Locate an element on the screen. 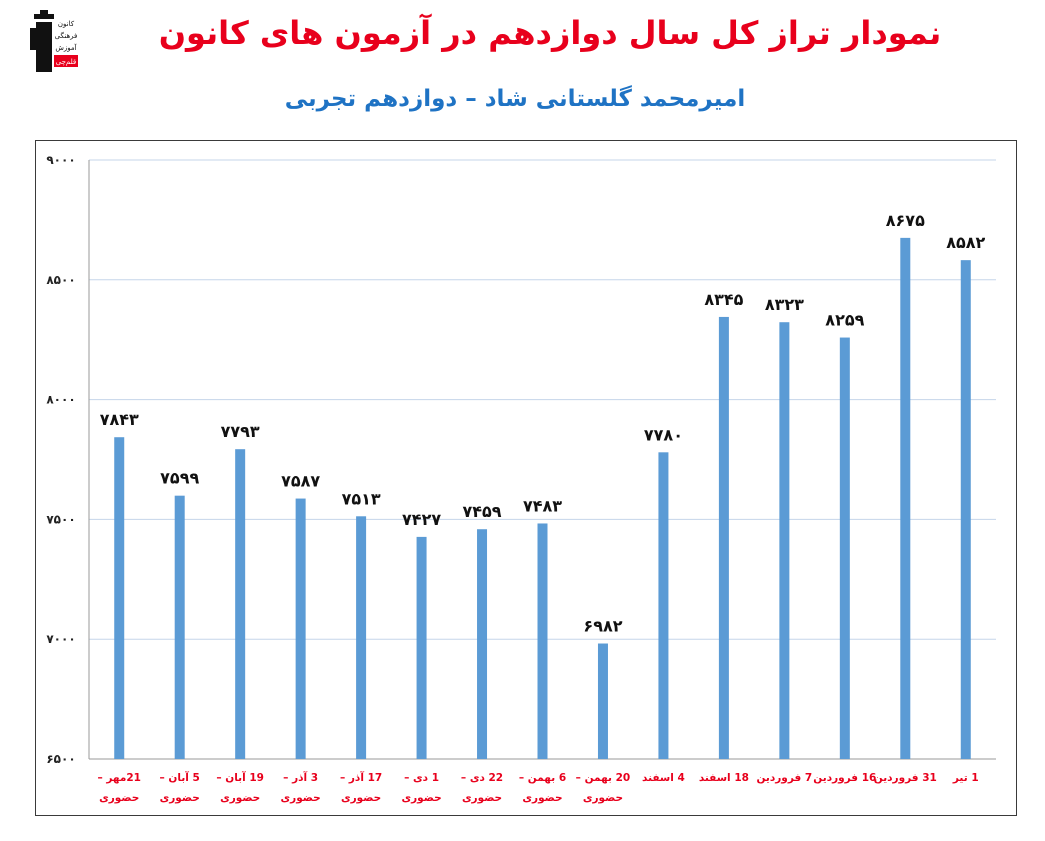 Image resolution: width=1045 pixels, height=841 pixels. data-label: ۸۵۸۲ is located at coordinates (965, 242).